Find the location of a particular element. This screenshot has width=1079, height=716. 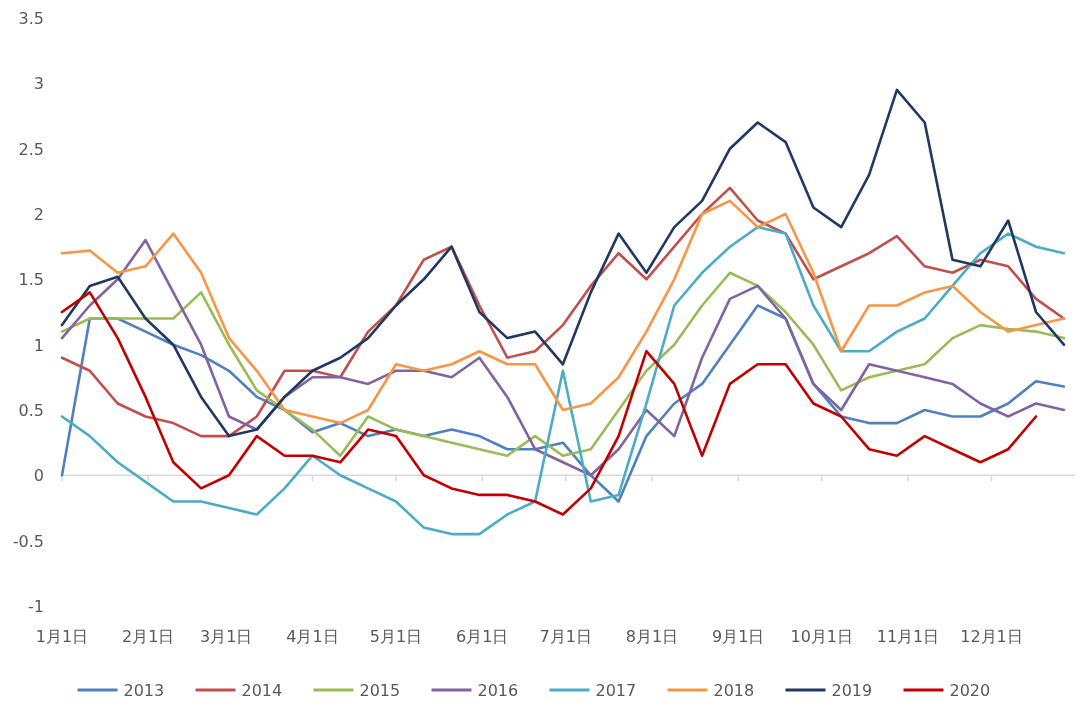

legend-label: 2017 is located at coordinates (616, 690).